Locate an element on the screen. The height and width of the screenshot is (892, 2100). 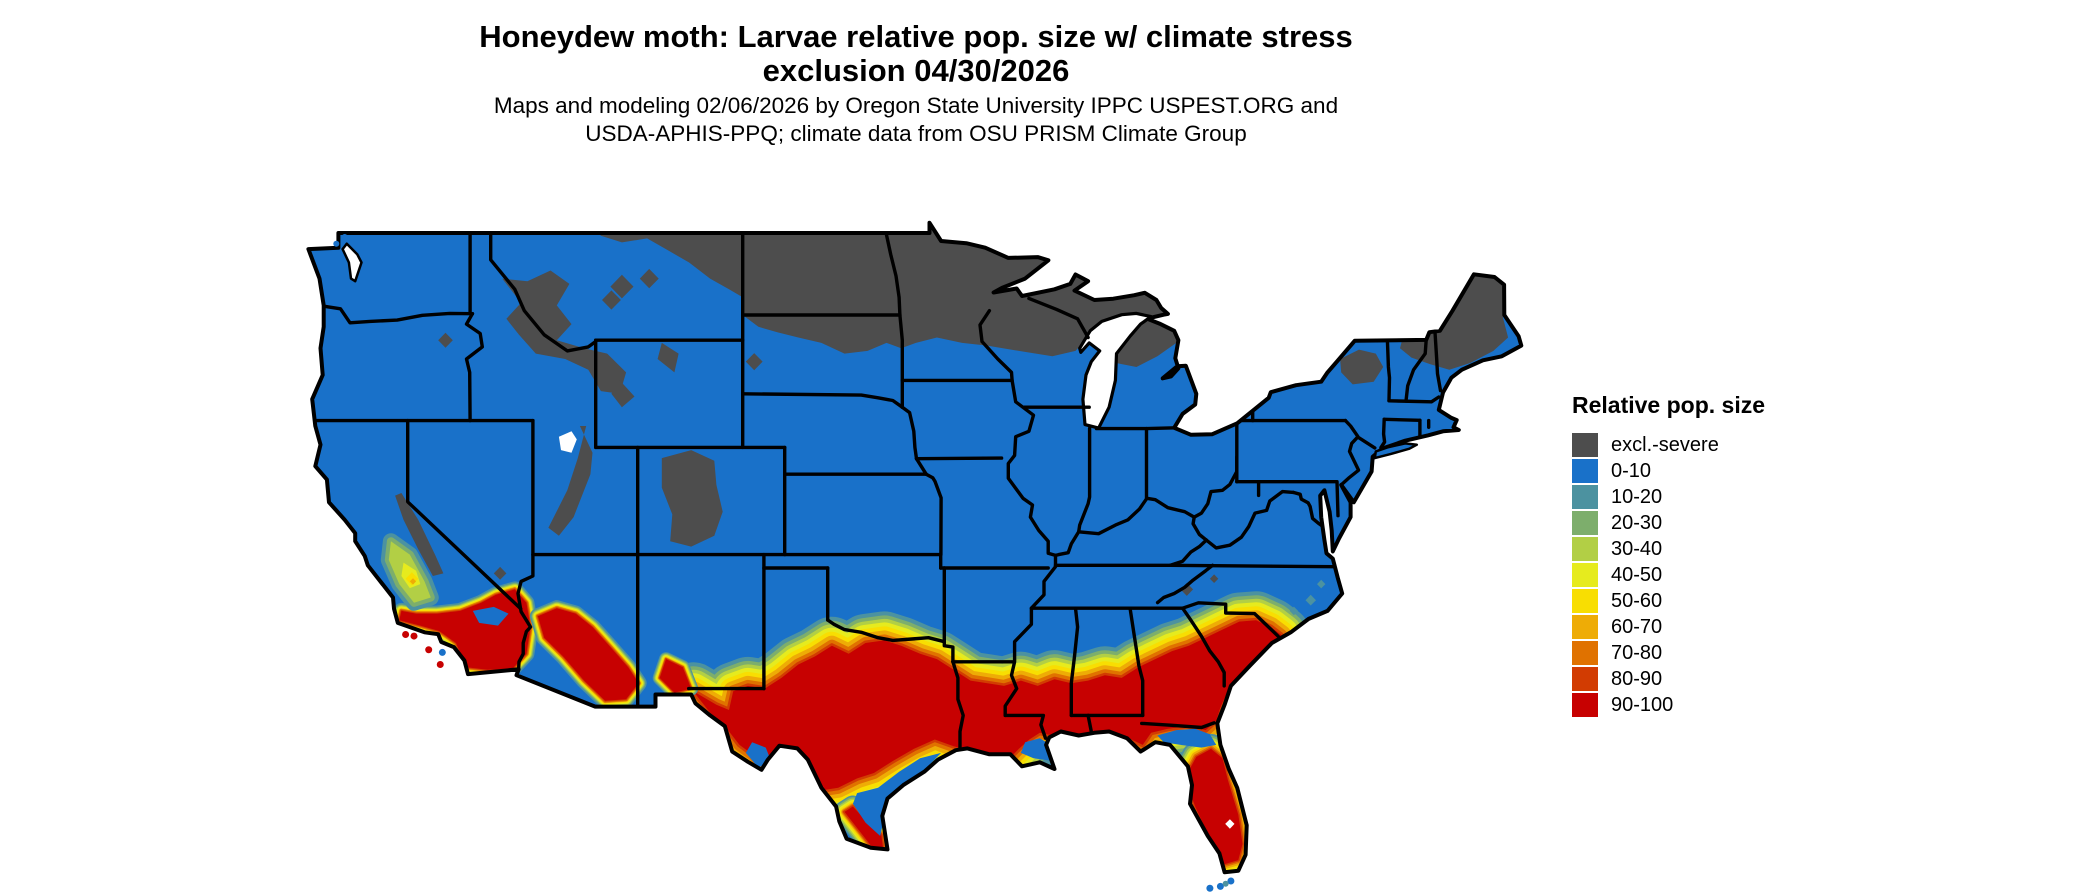
map-region-arizona is located at coordinates (588, 654).